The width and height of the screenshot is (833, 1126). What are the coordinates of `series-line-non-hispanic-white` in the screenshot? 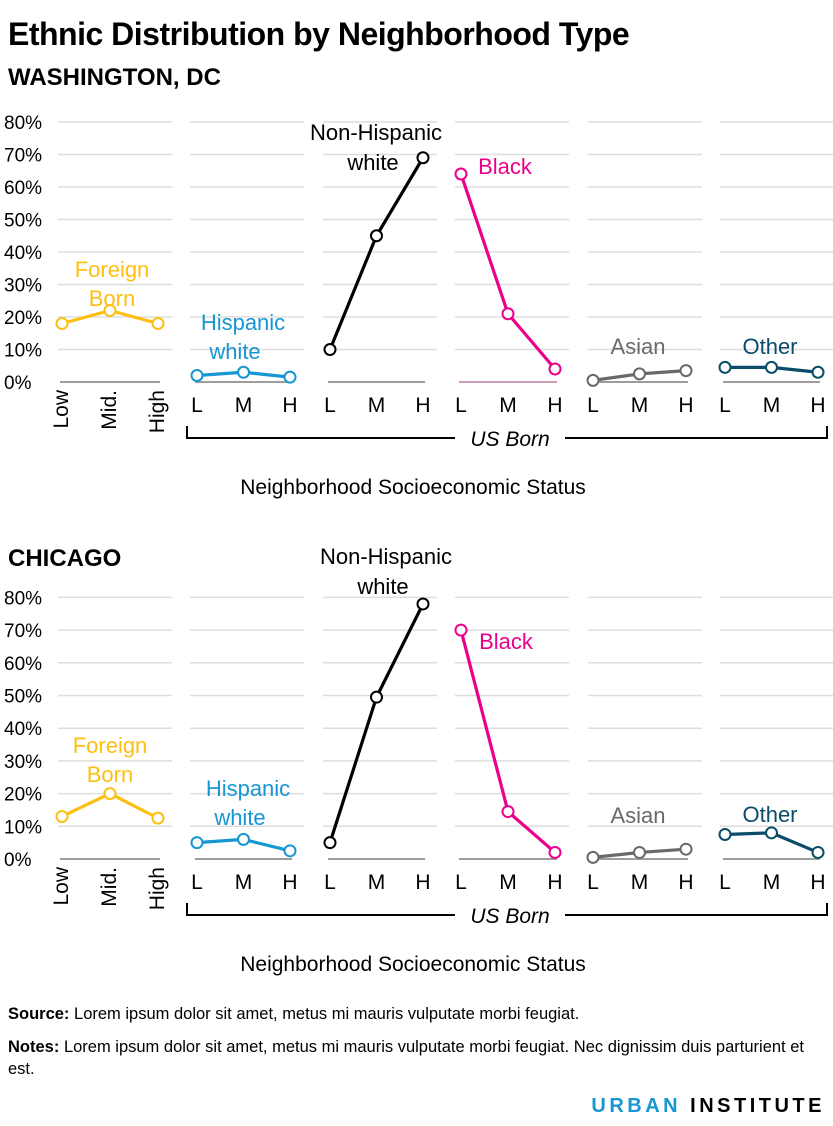 It's located at (376, 723).